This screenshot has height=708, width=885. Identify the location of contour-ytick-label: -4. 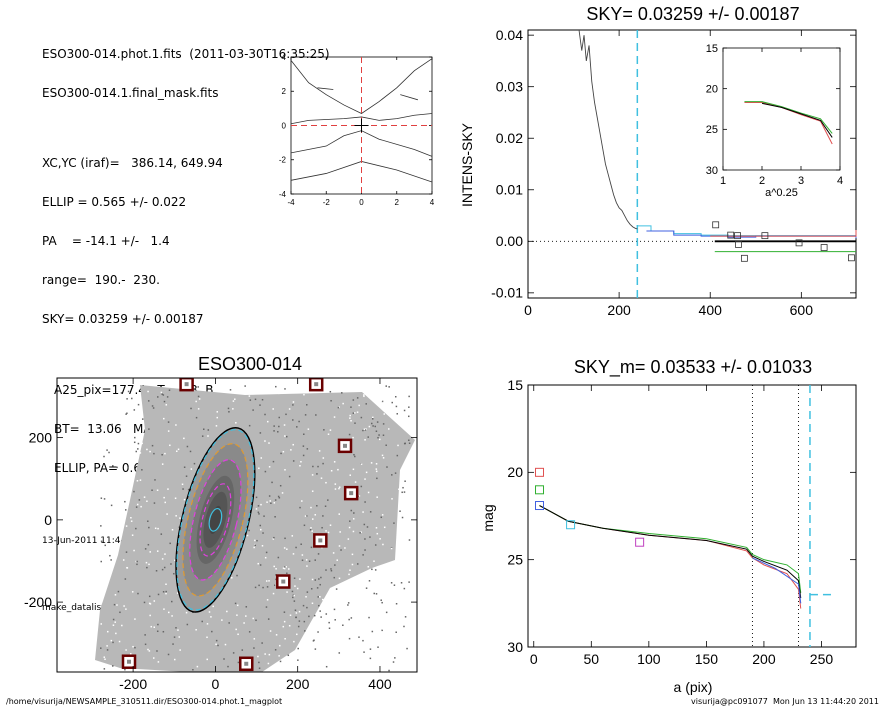
(283, 194).